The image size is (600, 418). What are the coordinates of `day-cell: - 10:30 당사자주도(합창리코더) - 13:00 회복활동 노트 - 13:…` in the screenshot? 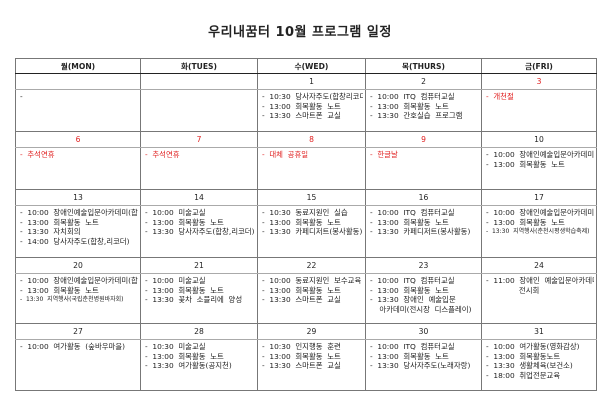 It's located at (311, 110).